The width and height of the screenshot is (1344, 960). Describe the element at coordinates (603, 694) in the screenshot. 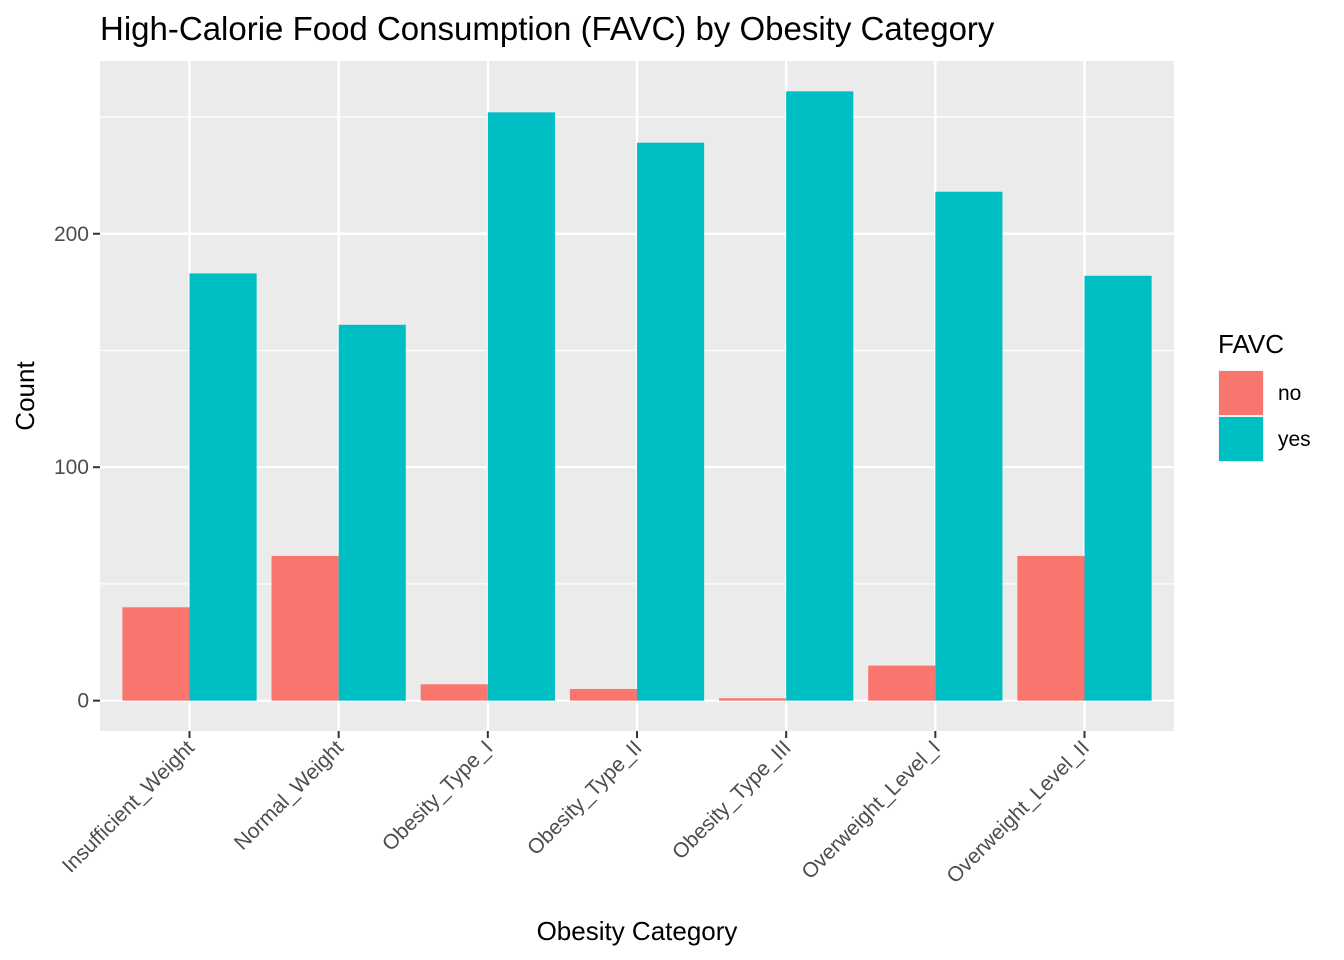

I see `bar-no-obesity_type_ii` at that location.